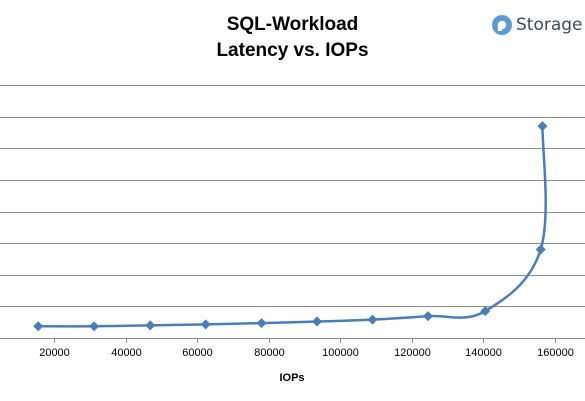  Describe the element at coordinates (292, 24) in the screenshot. I see `chart-title-line-1: SQL-Workload` at that location.